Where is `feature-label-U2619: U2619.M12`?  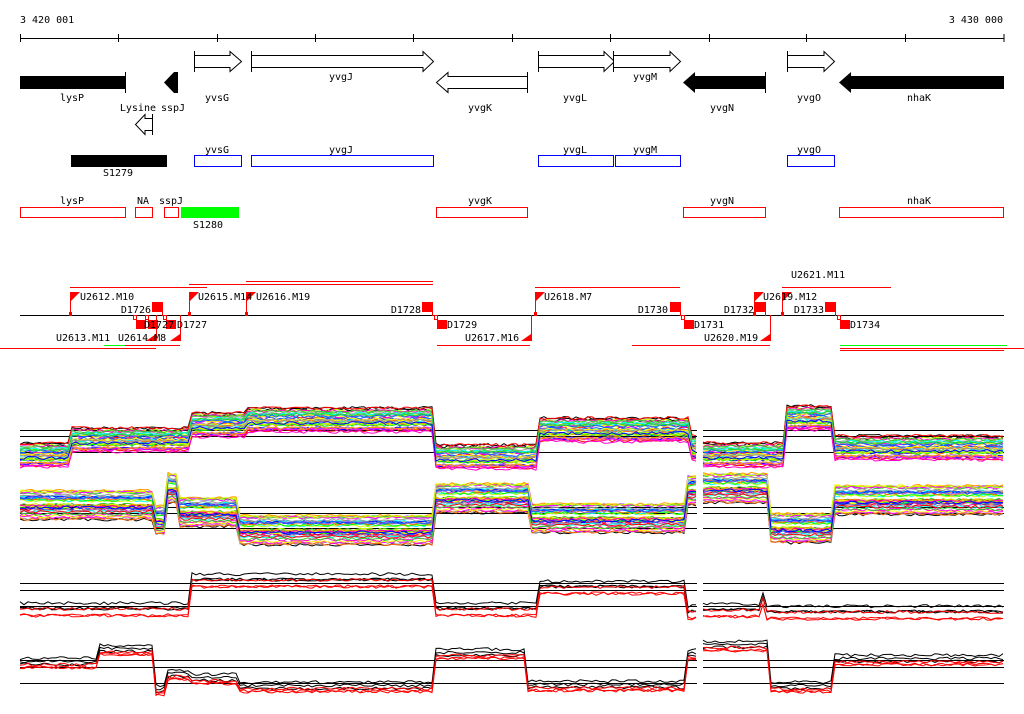 feature-label-U2619: U2619.M12 is located at coordinates (790, 297).